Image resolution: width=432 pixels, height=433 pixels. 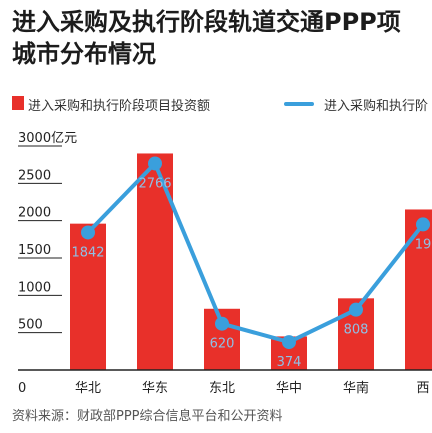 What do you see at coordinates (119, 106) in the screenshot?
I see `legend-bar-label: 进入采购和执行阶段项目投资额` at bounding box center [119, 106].